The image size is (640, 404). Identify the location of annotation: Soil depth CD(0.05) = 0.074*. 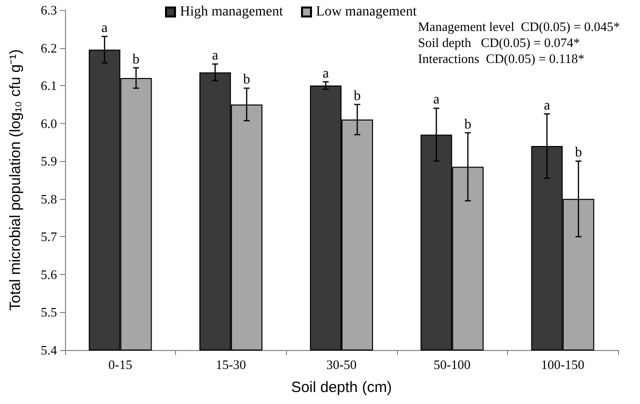
(499, 42).